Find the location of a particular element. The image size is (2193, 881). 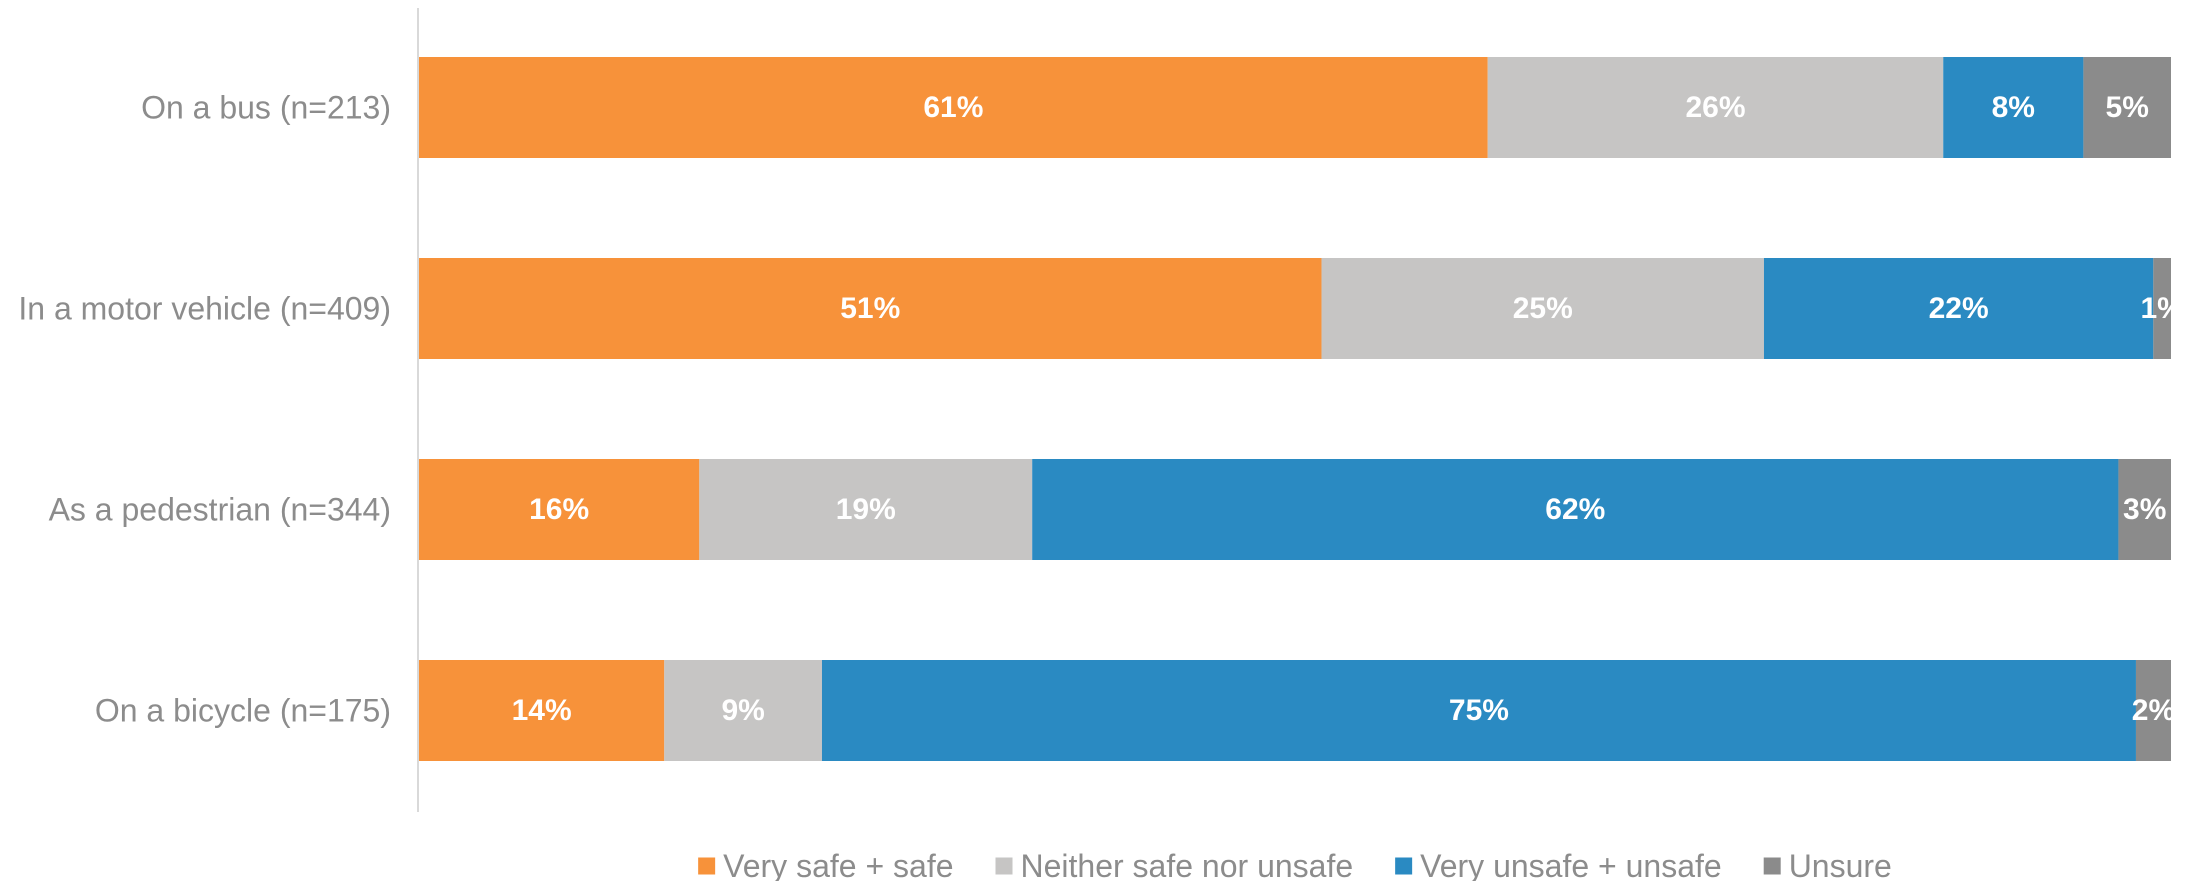

data-label: 62% is located at coordinates (1575, 509).